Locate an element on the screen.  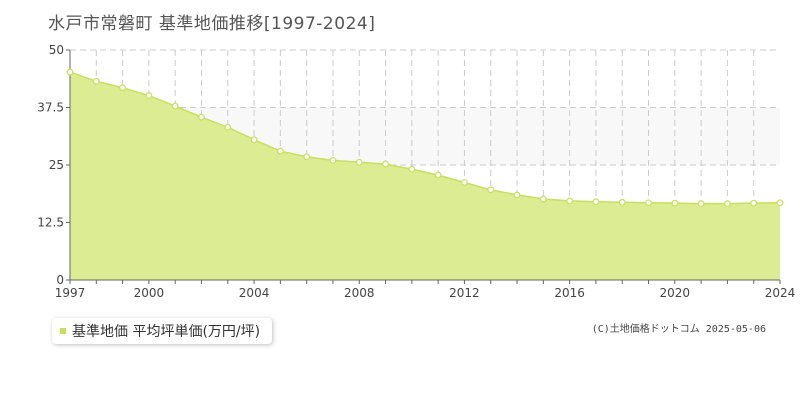
x-tick-label: 2004 is located at coordinates (254, 293).